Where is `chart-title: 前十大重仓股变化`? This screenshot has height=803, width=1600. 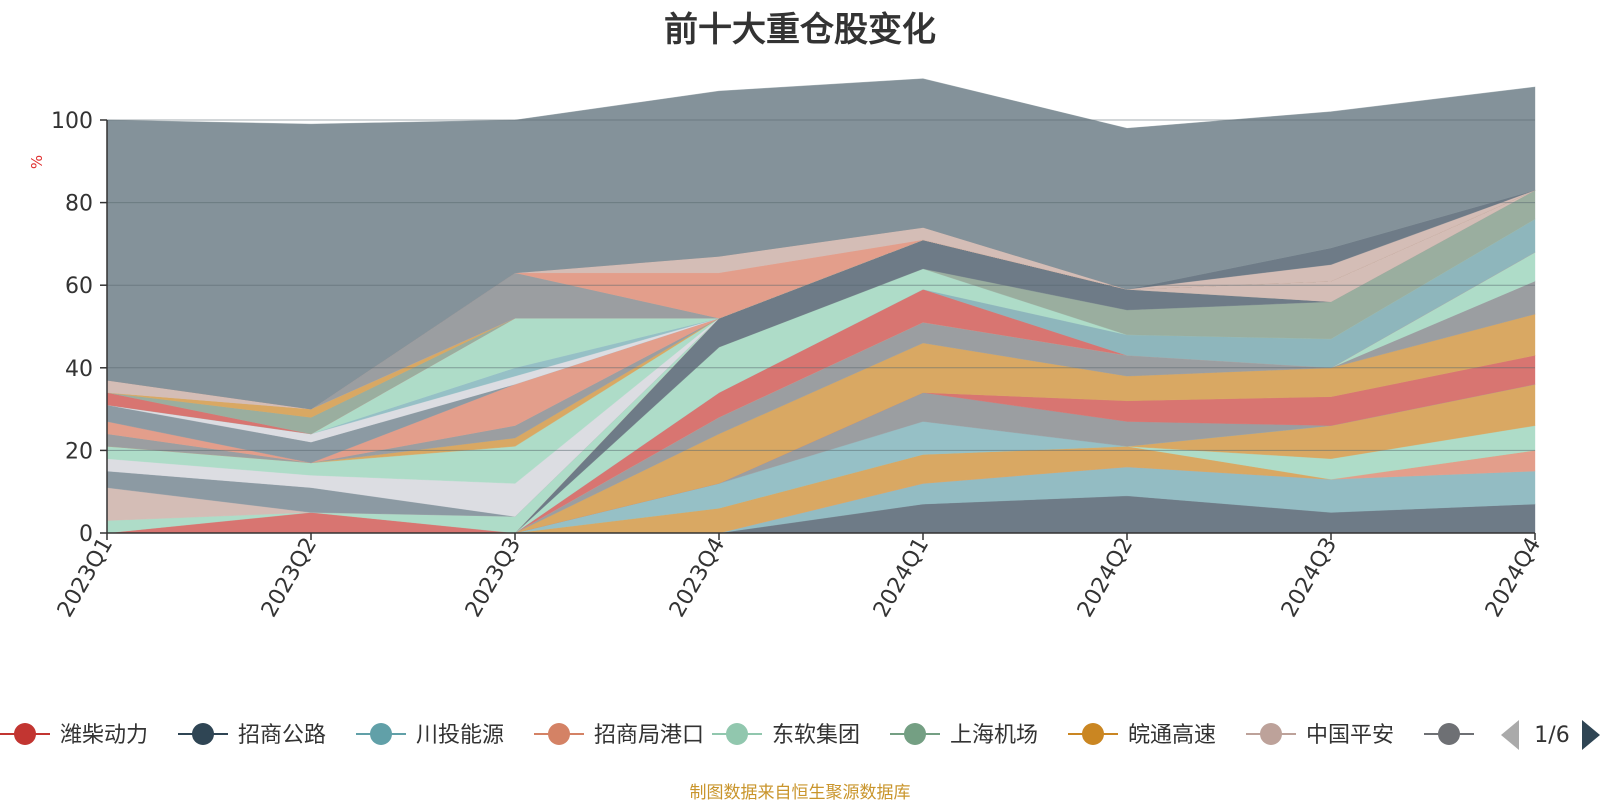 chart-title: 前十大重仓股变化 is located at coordinates (800, 30).